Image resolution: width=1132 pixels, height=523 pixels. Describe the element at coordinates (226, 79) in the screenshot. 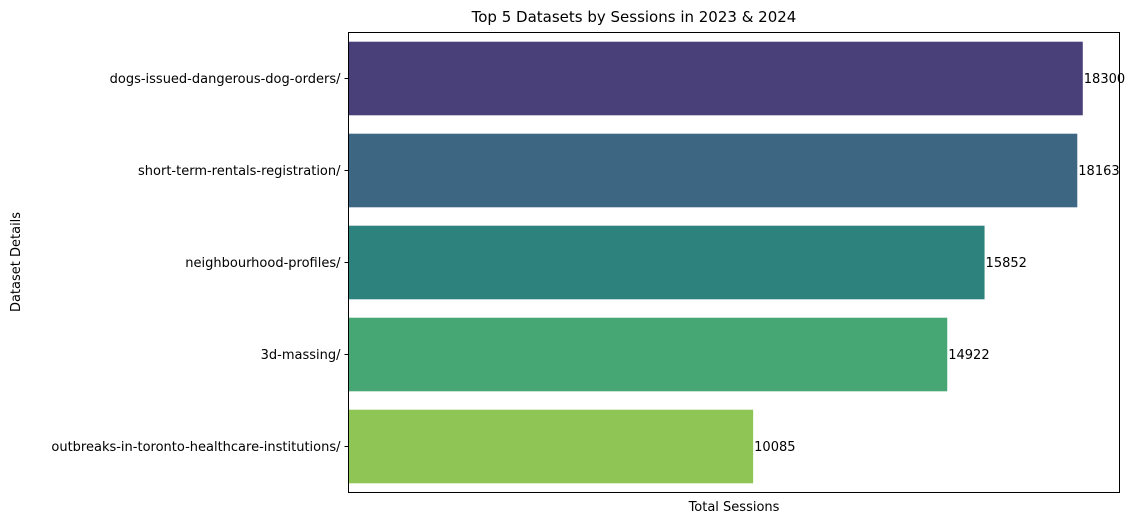

I see `category-label: dogs-issued-dangerous-dog-orders/` at that location.